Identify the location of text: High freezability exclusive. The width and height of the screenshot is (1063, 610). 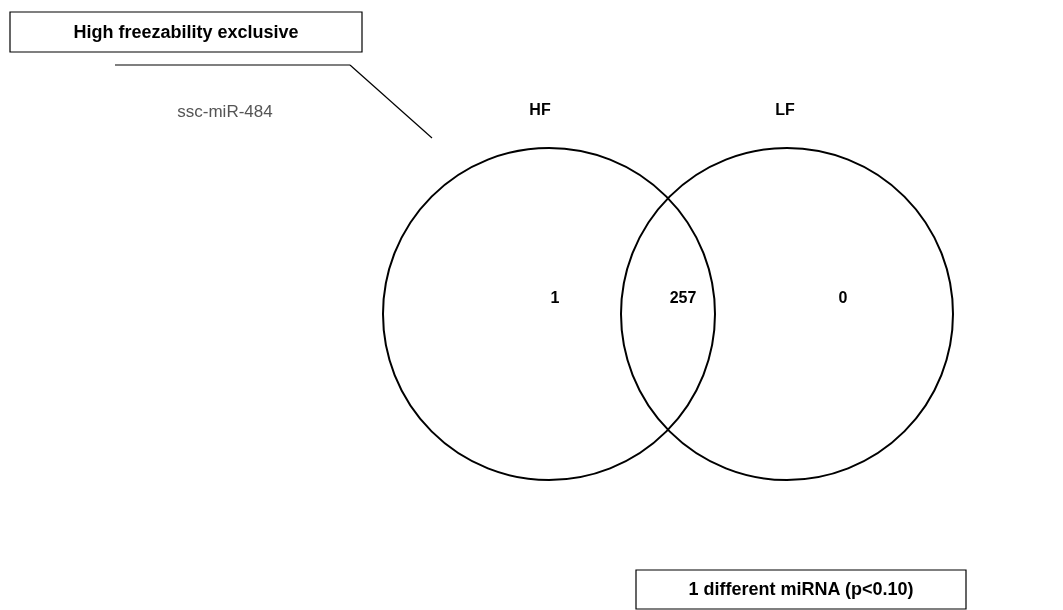
(186, 32).